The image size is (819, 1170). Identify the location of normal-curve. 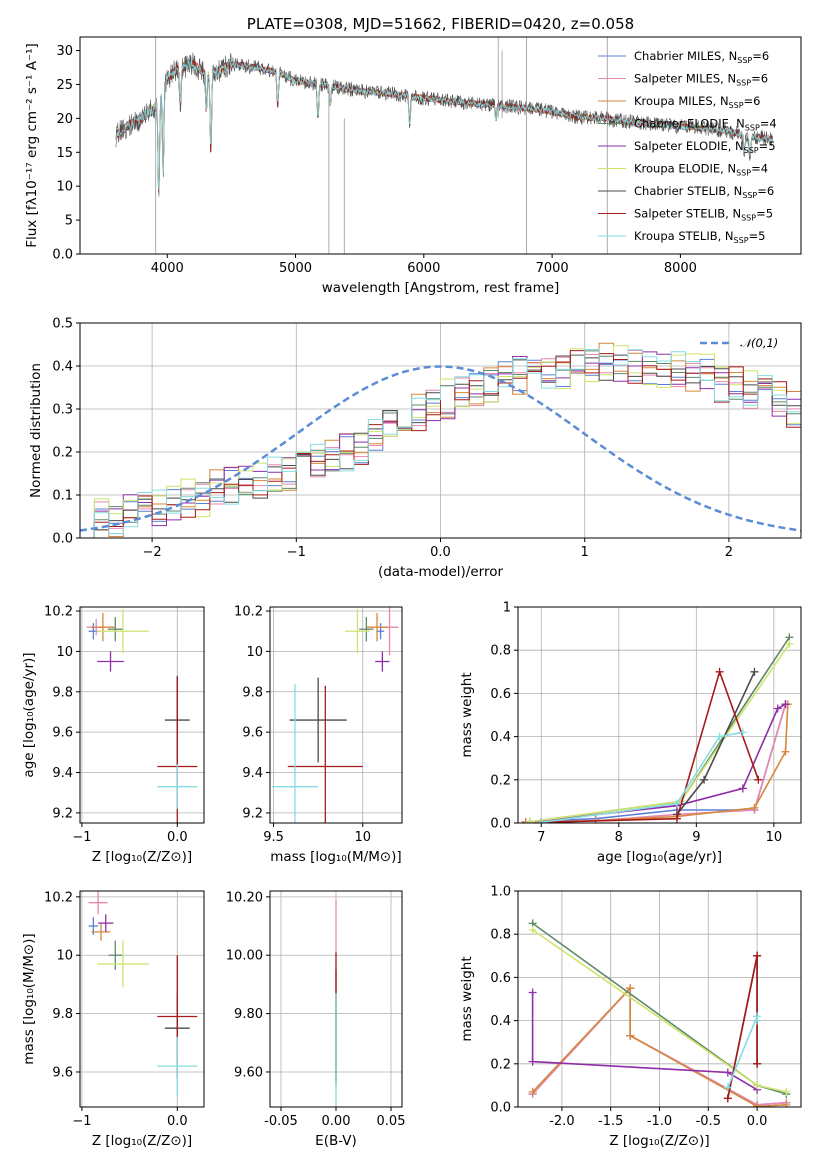
(440, 448).